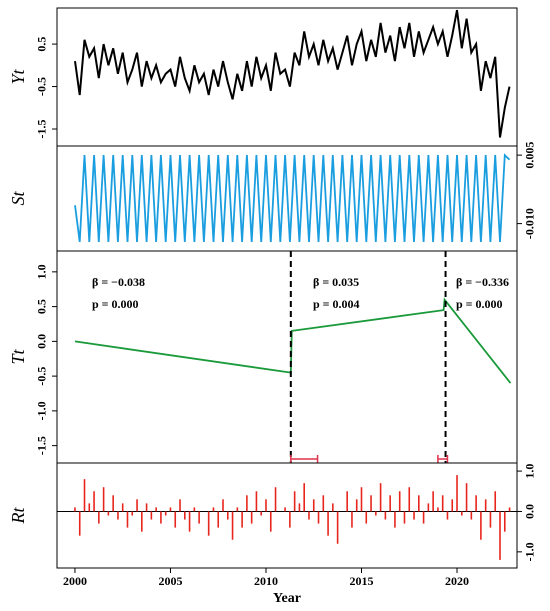  I want to click on y-axis-label: St, so click(18, 198).